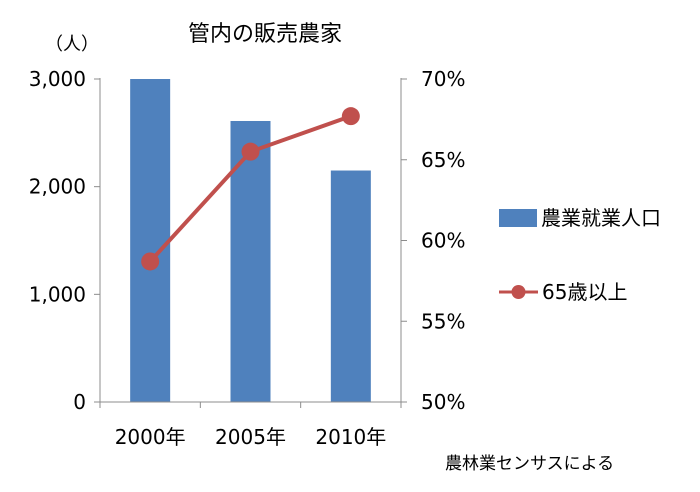 Image resolution: width=700 pixels, height=492 pixels. Describe the element at coordinates (518, 292) in the screenshot. I see `legend-line-marker` at that location.